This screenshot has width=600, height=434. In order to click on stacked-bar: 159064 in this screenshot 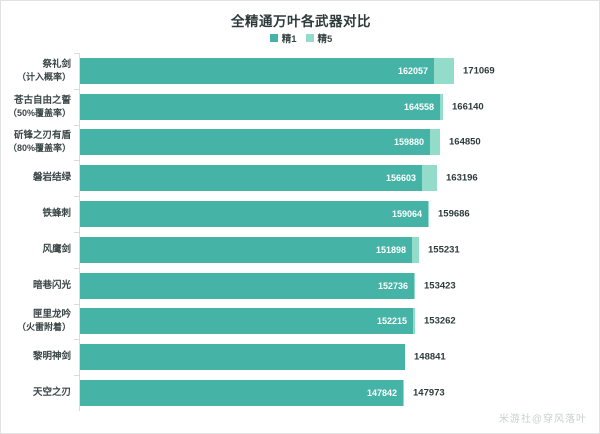, I will do `click(254, 214)`.